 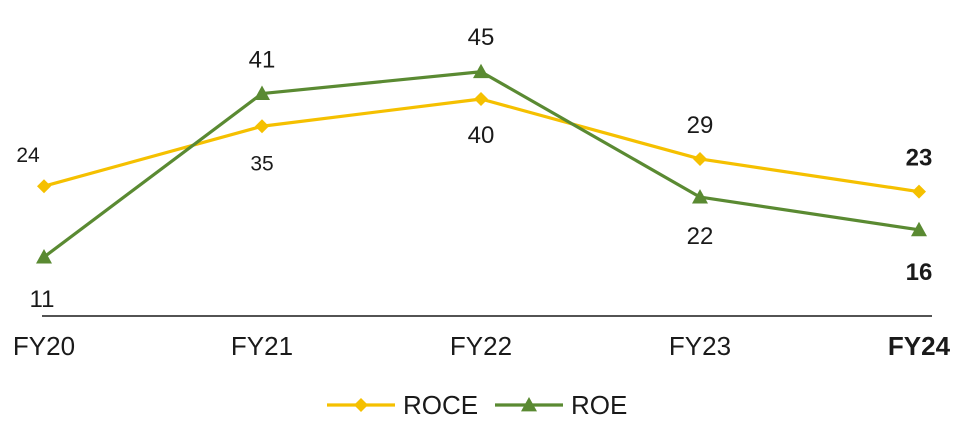 I want to click on x-tick-label-fy22: FY22, so click(x=481, y=346).